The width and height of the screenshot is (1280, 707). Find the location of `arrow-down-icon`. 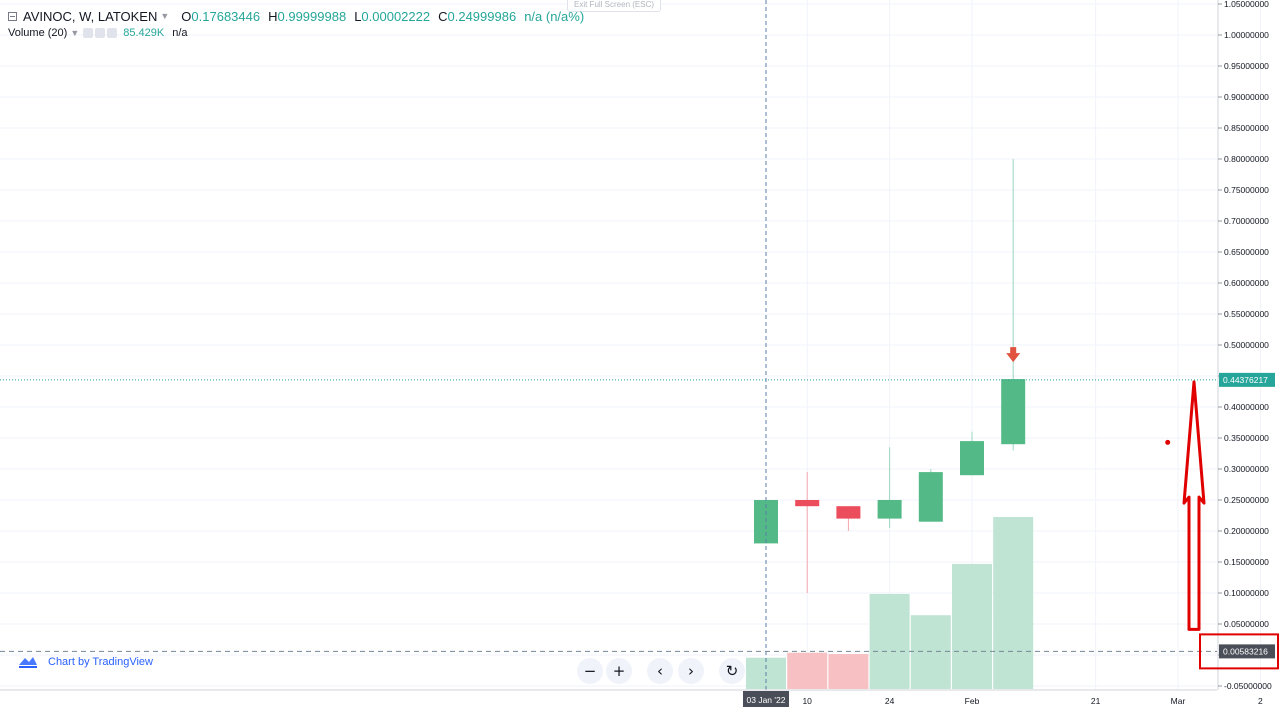

arrow-down-icon is located at coordinates (1013, 355).